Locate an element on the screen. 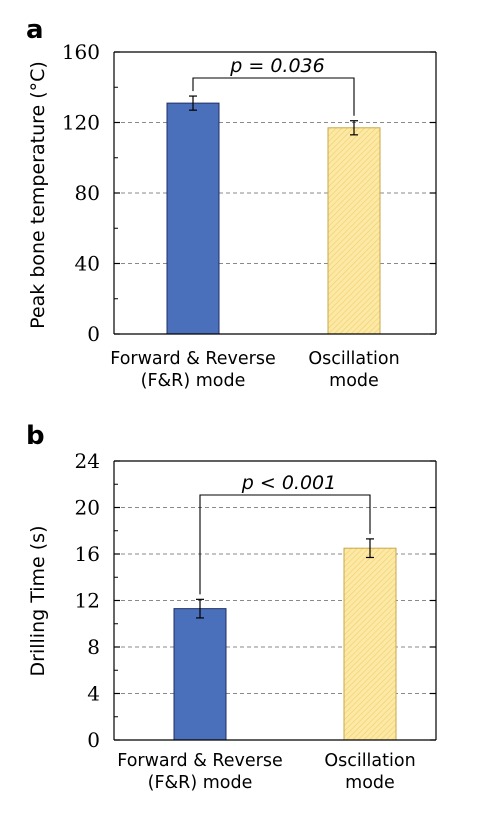 This screenshot has height=817, width=496. y-tick-label: 24 is located at coordinates (87, 461).